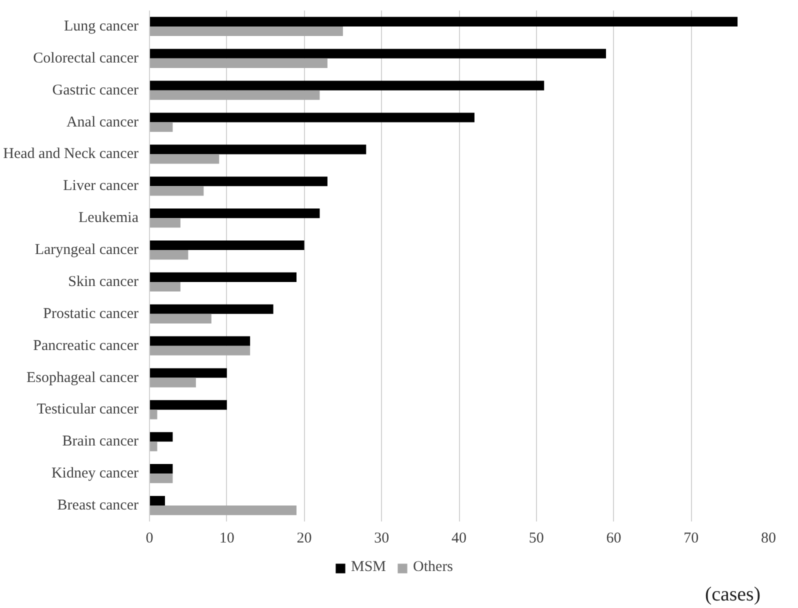  What do you see at coordinates (98, 506) in the screenshot?
I see `y-tick-label: Breast cancer` at bounding box center [98, 506].